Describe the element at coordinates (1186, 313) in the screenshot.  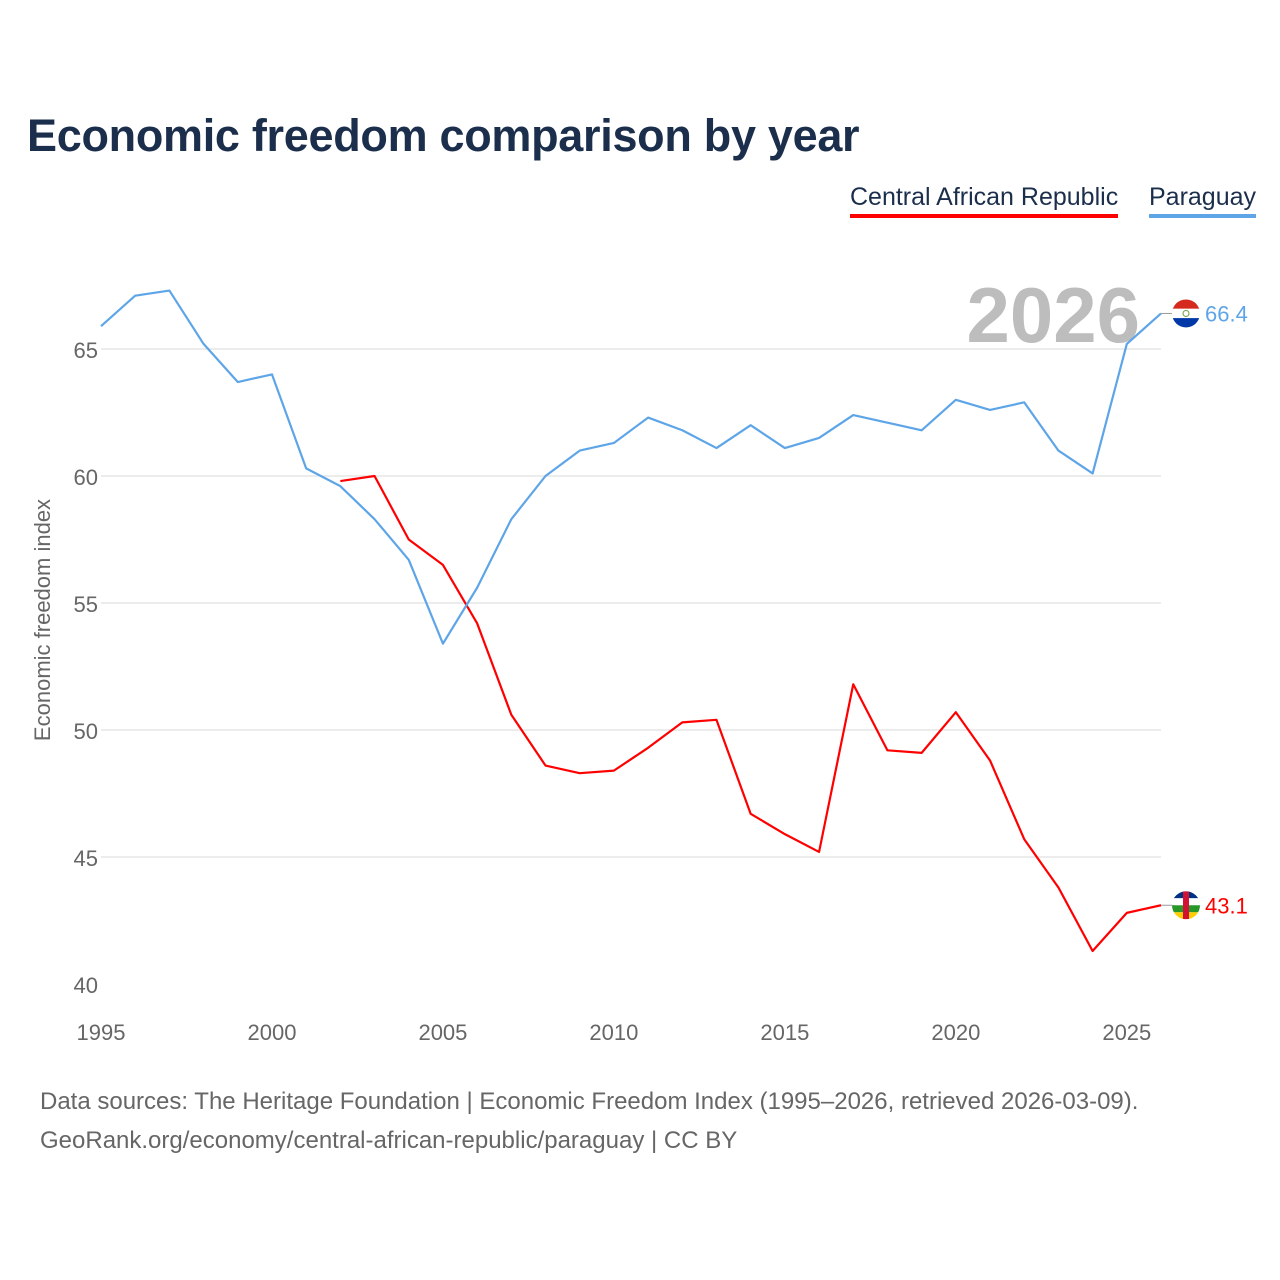
I see `paraguay-flag-icon` at that location.